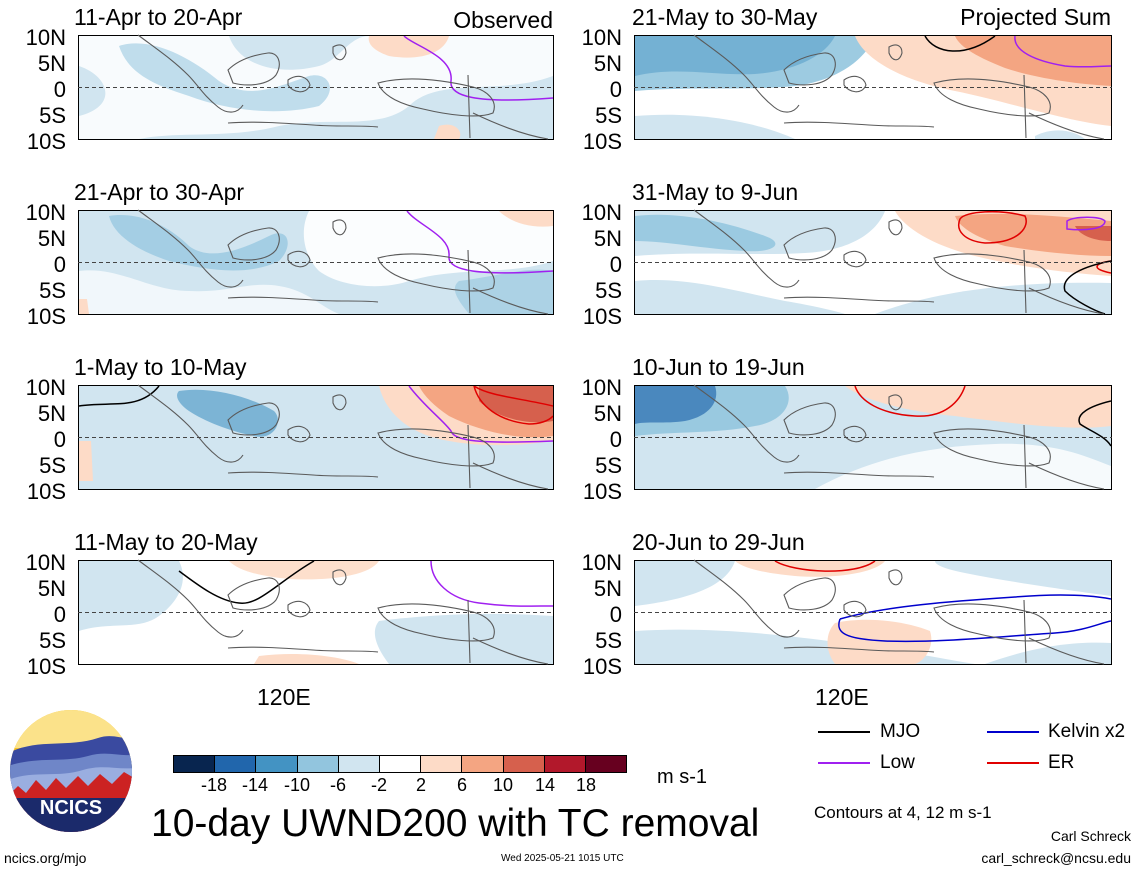  What do you see at coordinates (59, 439) in the screenshot?
I see `lat-label-0-3: 0` at bounding box center [59, 439].